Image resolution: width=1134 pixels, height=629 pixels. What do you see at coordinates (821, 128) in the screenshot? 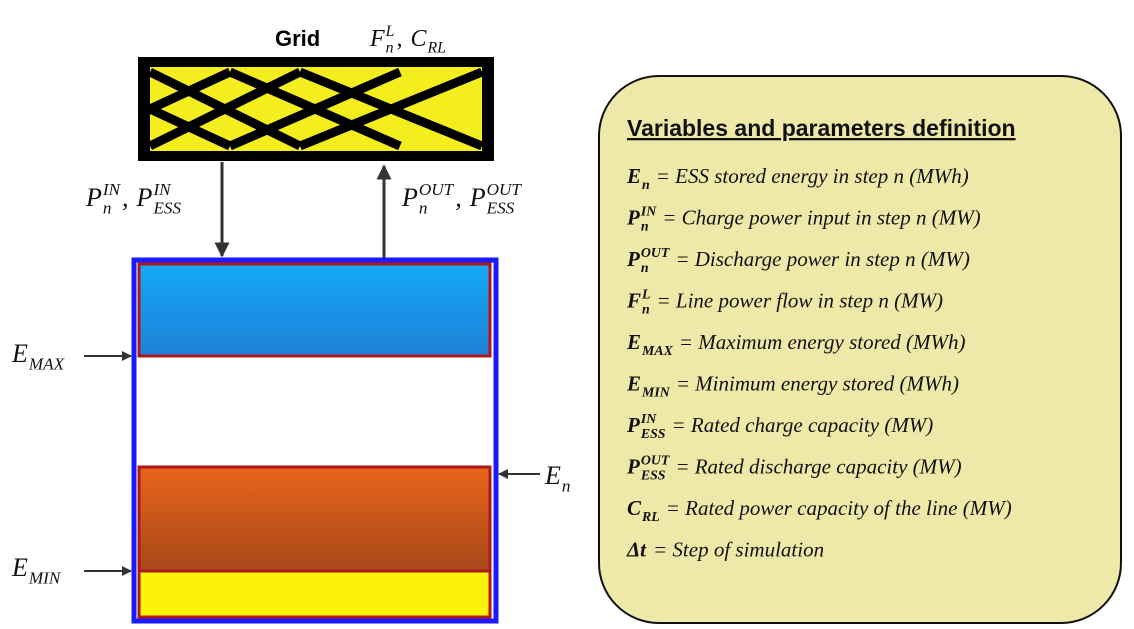
I see `panel-title: Variables and parameters definition` at bounding box center [821, 128].